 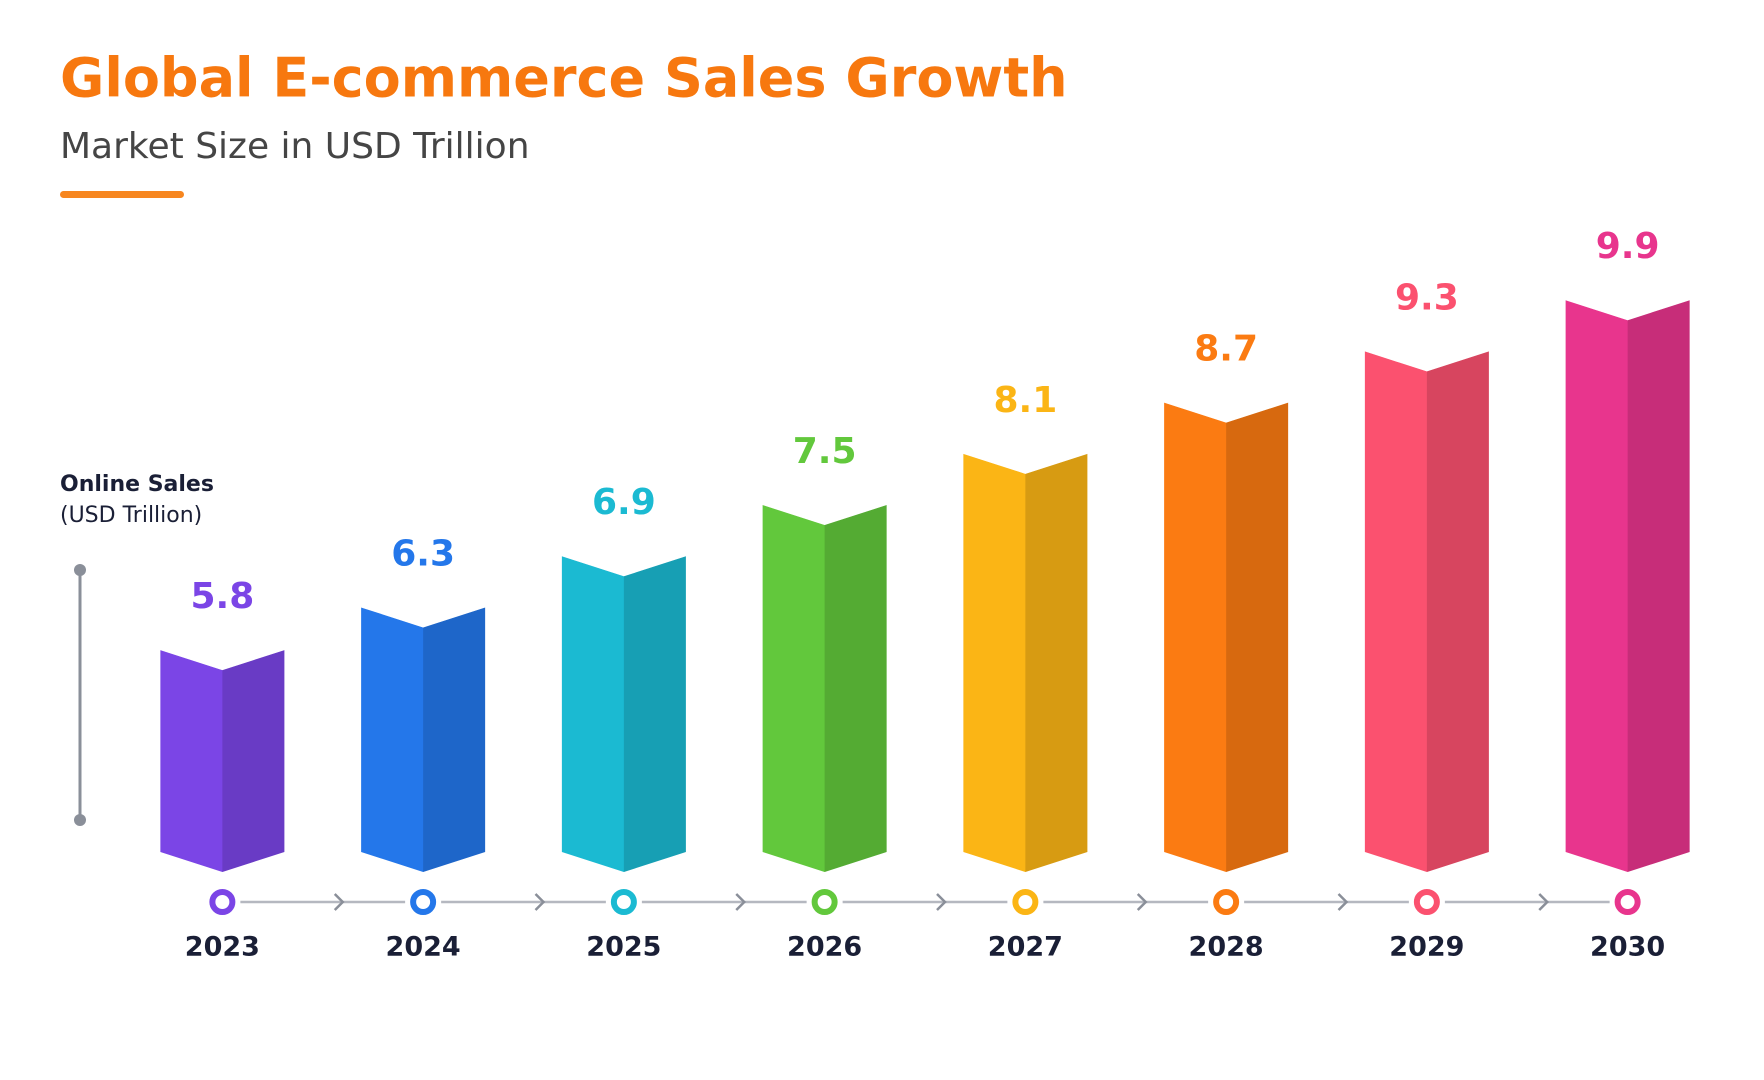 What do you see at coordinates (564, 78) in the screenshot?
I see `chart-title: Global E-commerce Sales Growth` at bounding box center [564, 78].